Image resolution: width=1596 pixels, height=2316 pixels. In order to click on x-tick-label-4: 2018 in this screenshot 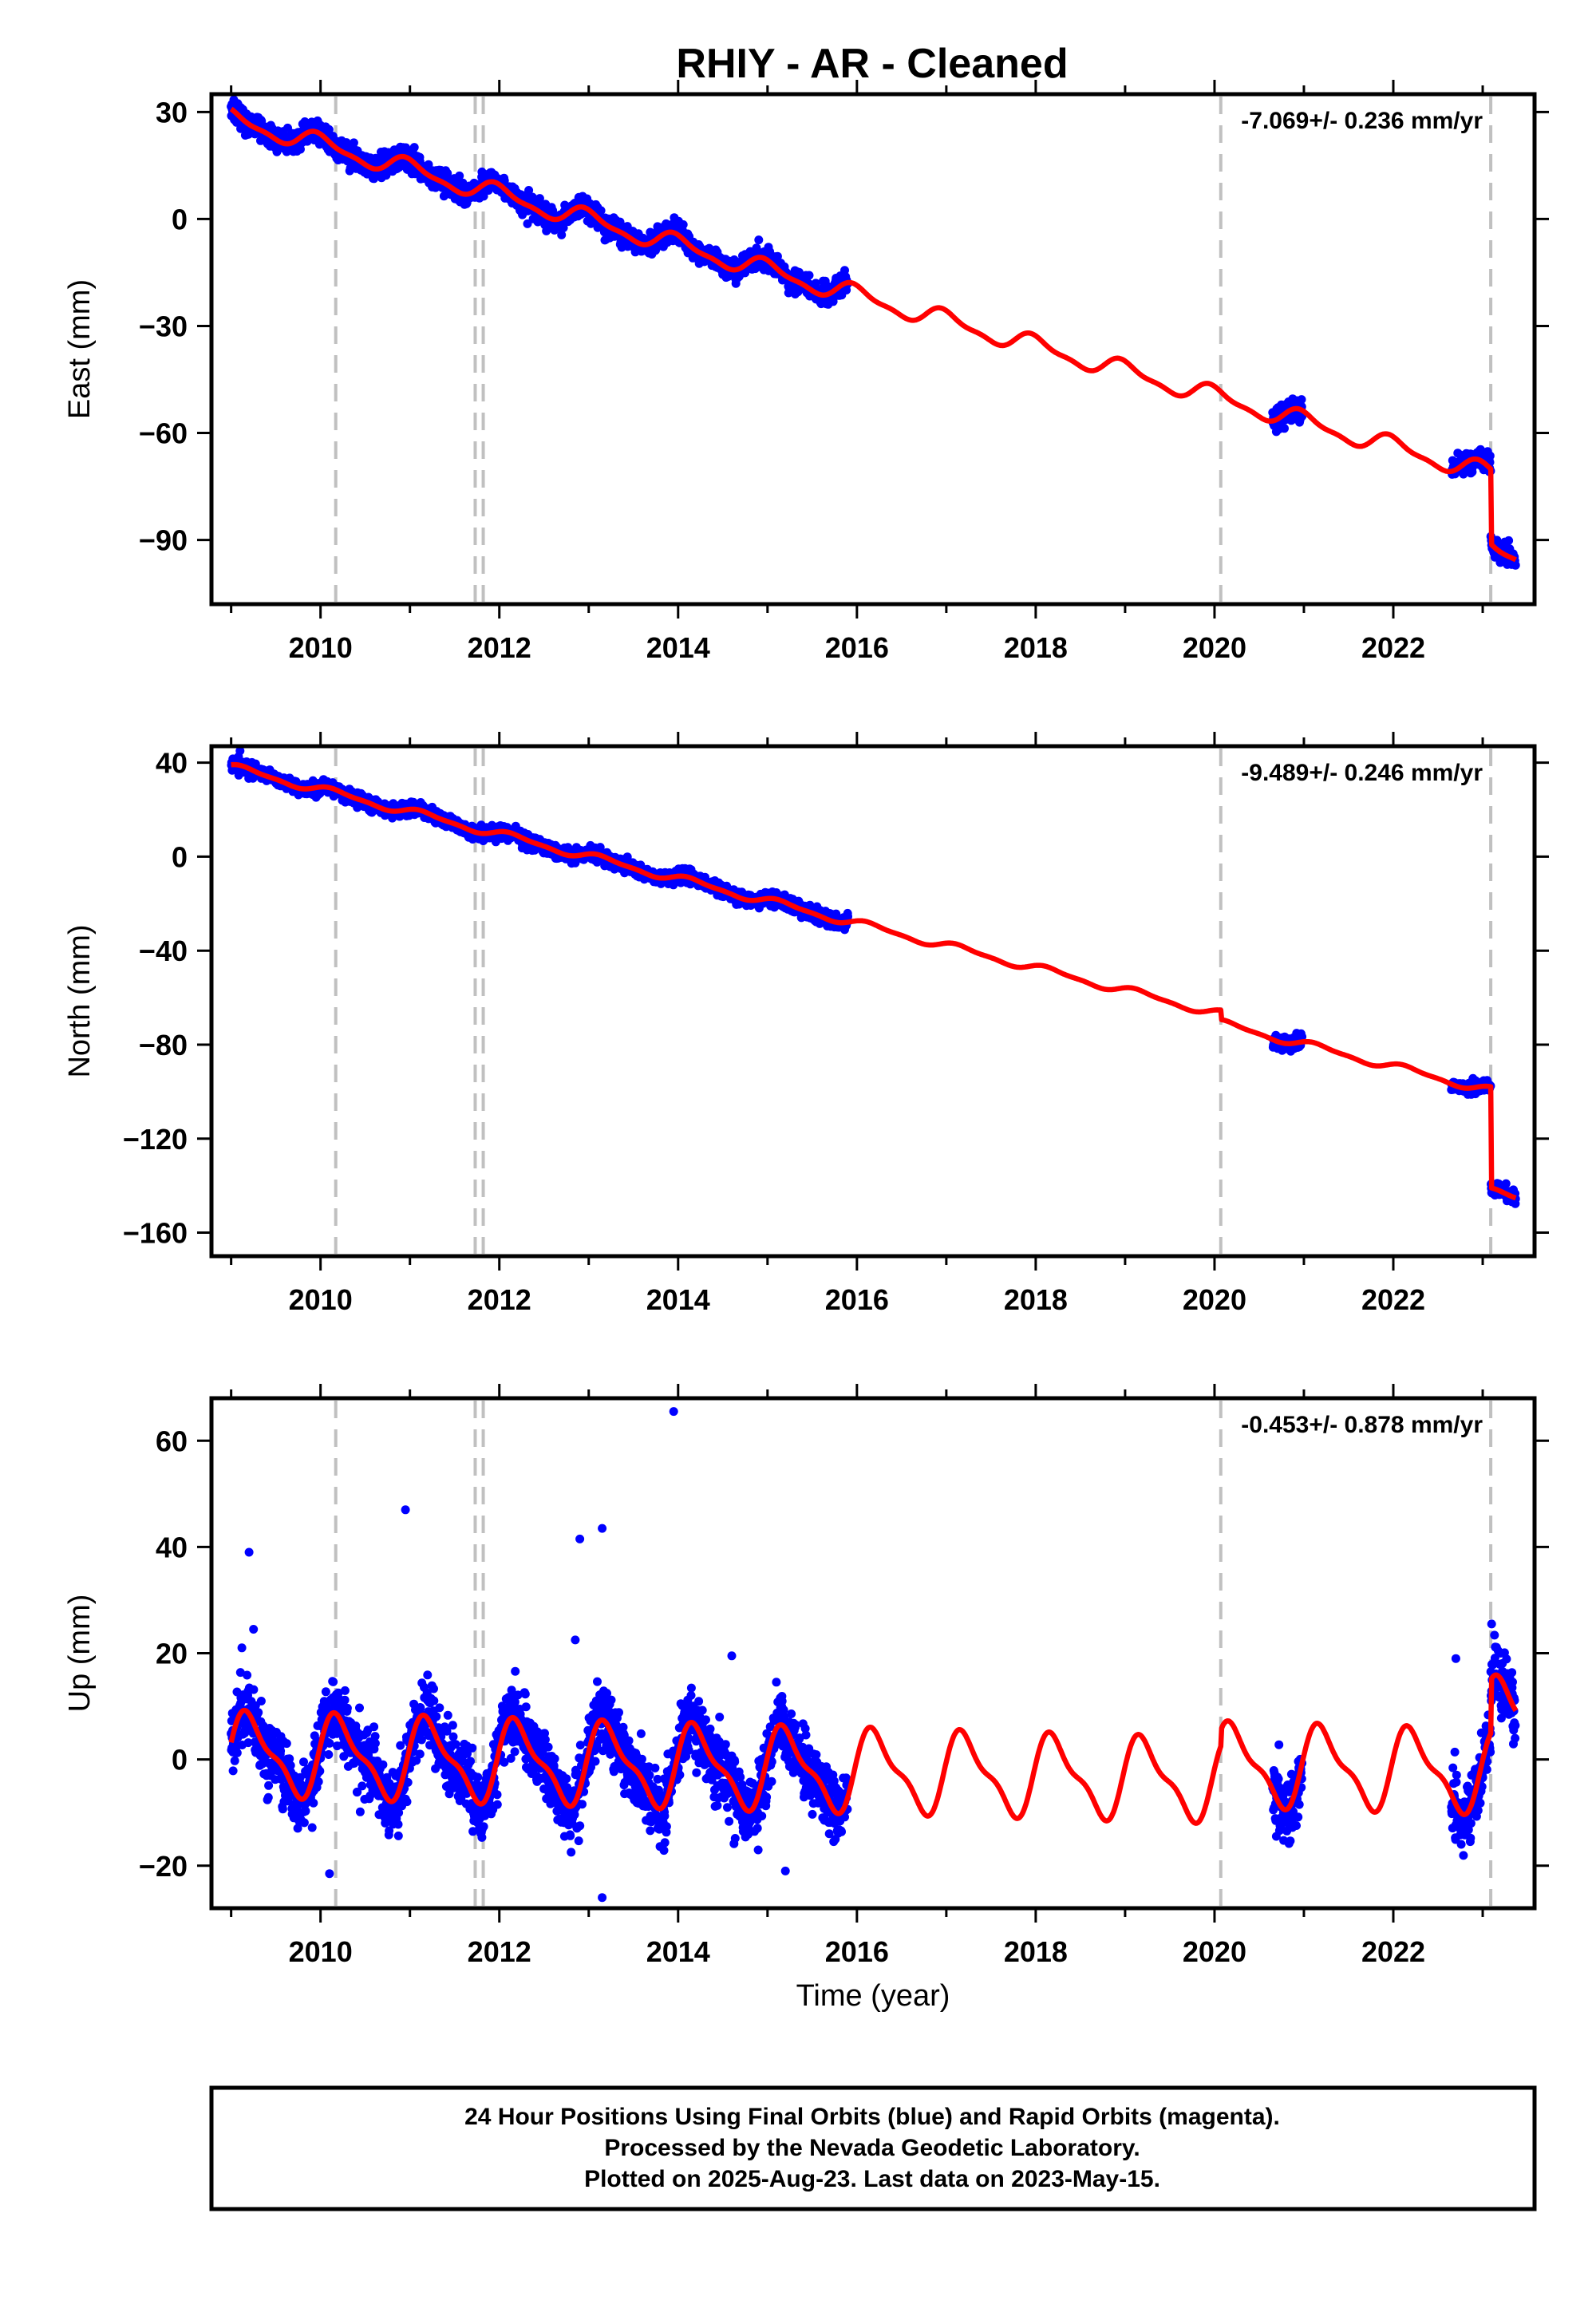, I will do `click(1036, 647)`.